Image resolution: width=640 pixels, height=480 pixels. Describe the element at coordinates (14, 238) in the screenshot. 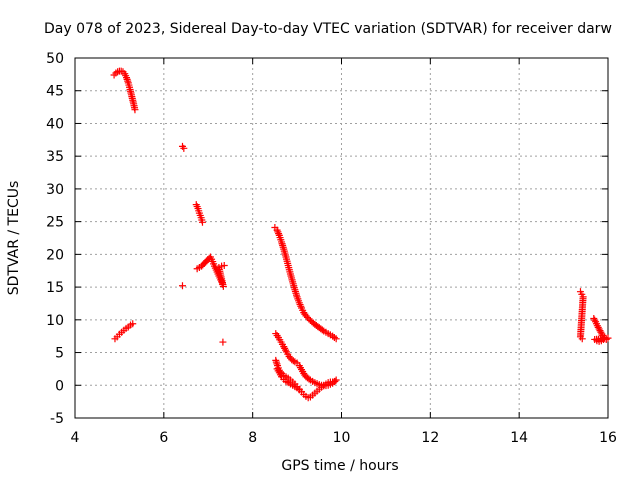

I see `y-axis-label: SDTVAR / TECUs` at that location.